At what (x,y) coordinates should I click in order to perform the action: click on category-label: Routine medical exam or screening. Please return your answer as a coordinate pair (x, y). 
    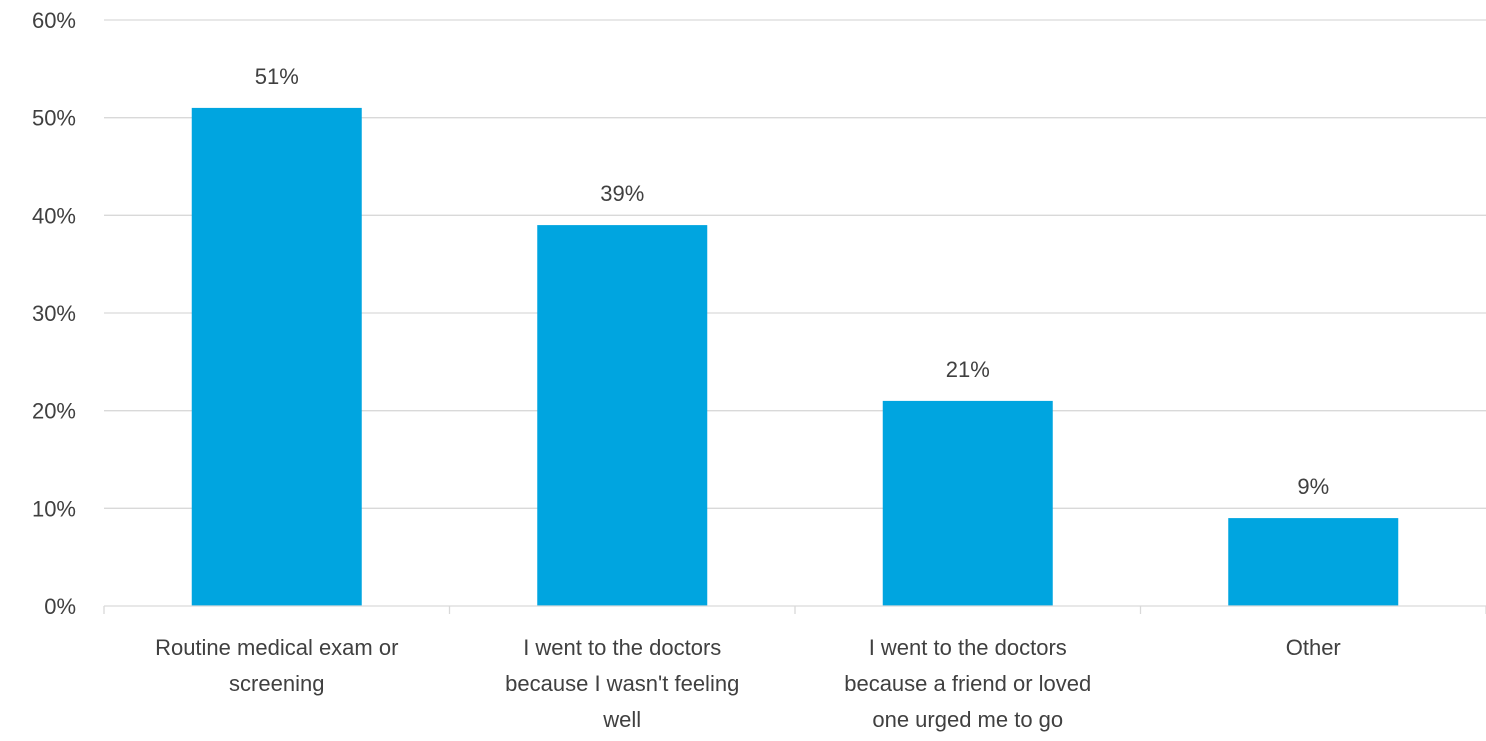
    Looking at the image, I should click on (276, 665).